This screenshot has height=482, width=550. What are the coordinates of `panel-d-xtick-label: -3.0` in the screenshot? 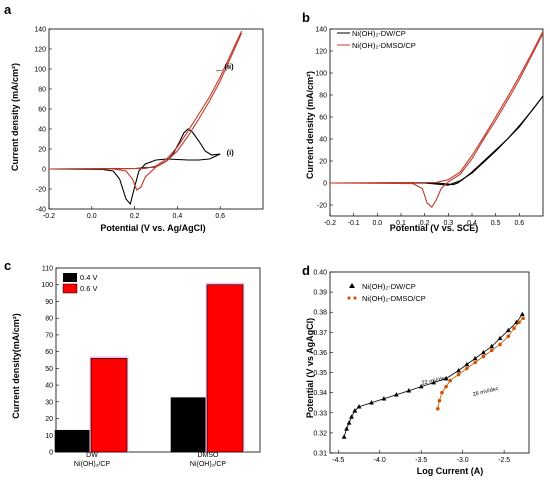 It's located at (463, 460).